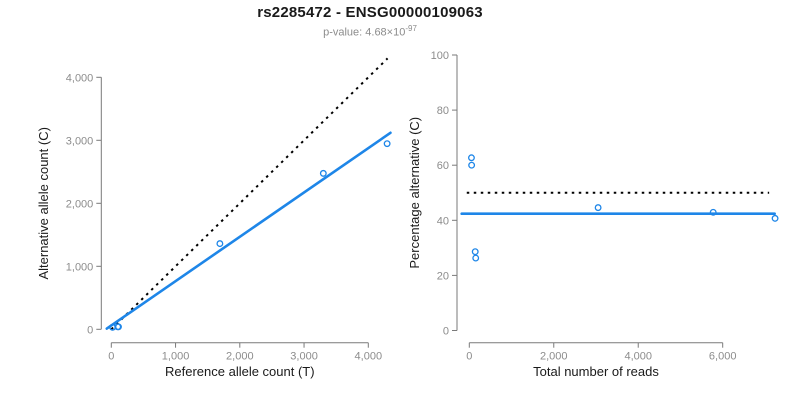 Image resolution: width=800 pixels, height=400 pixels. I want to click on pvalue-exponent: -97, so click(411, 28).